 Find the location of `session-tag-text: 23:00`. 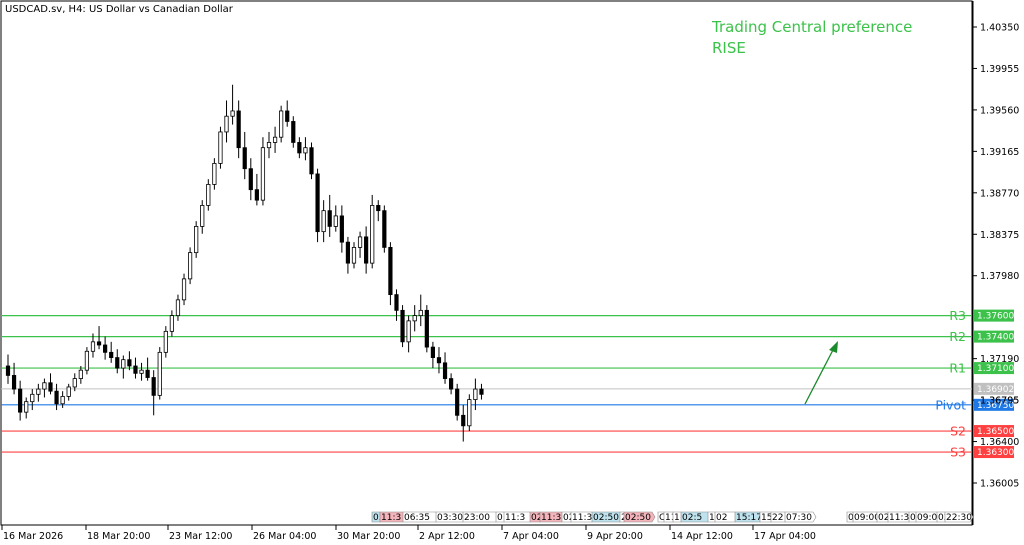

session-tag-text: 23:00 is located at coordinates (477, 518).